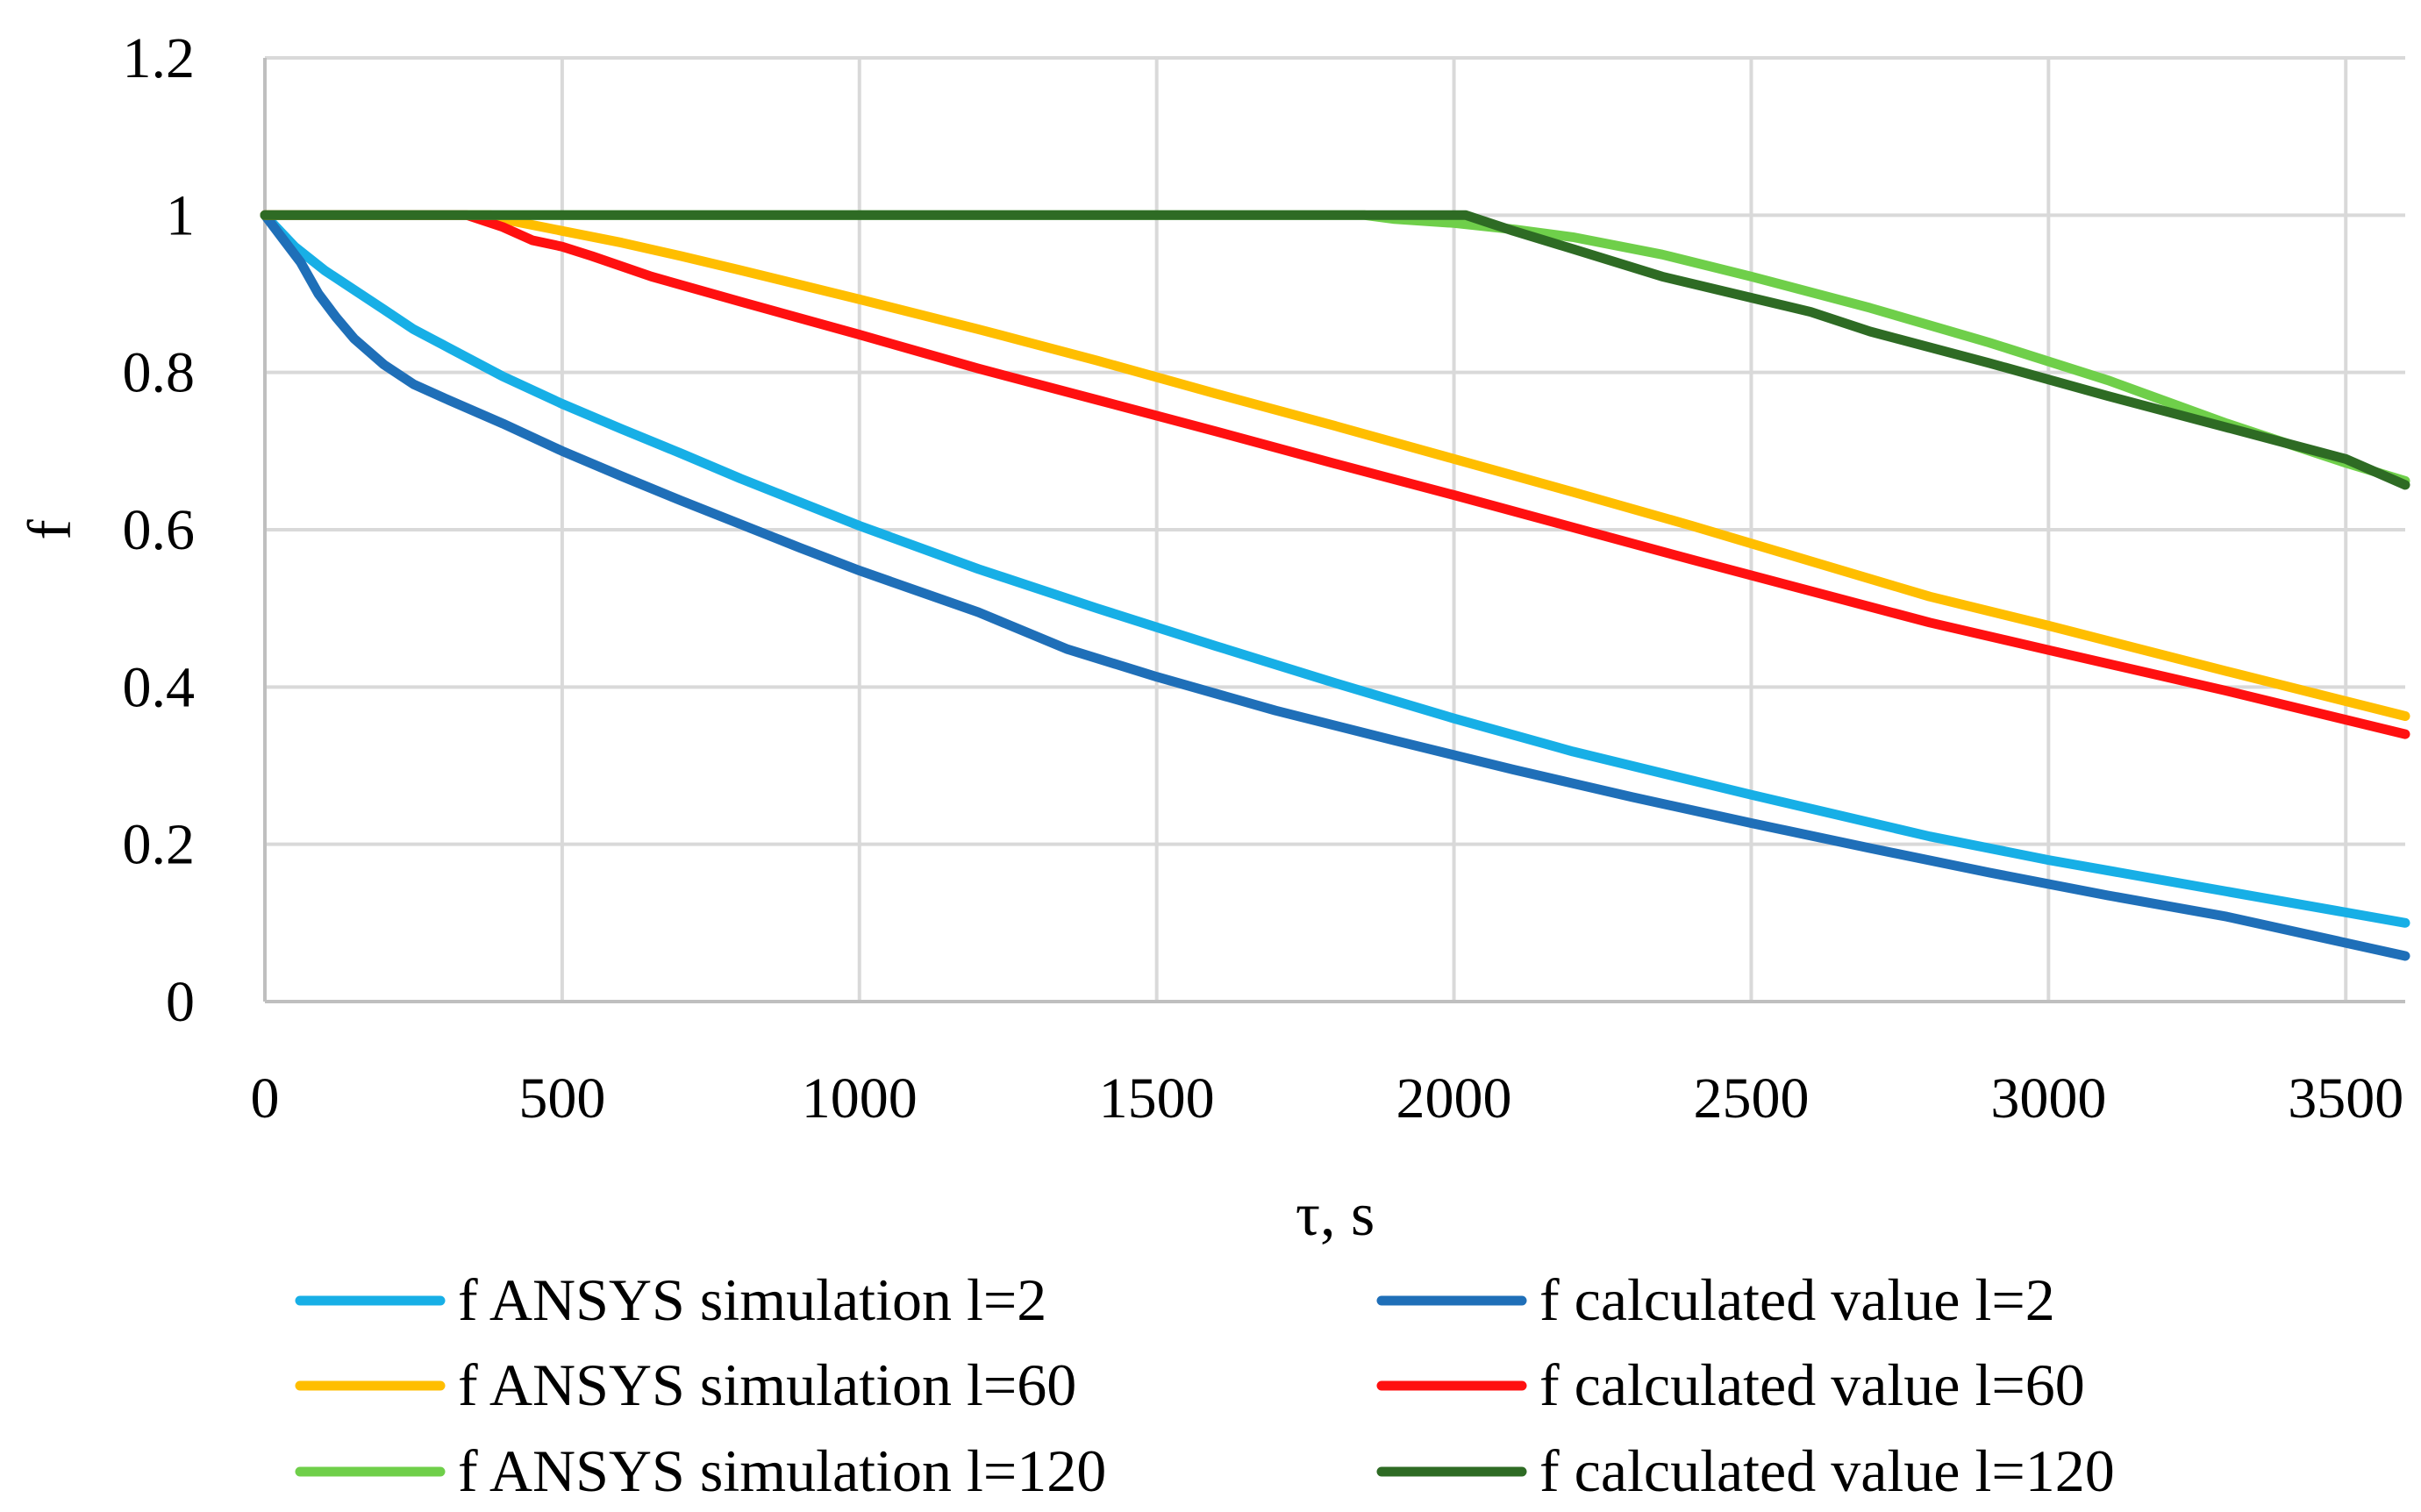 This screenshot has width=2421, height=1512. I want to click on y-tick-label: 0, so click(180, 1002).